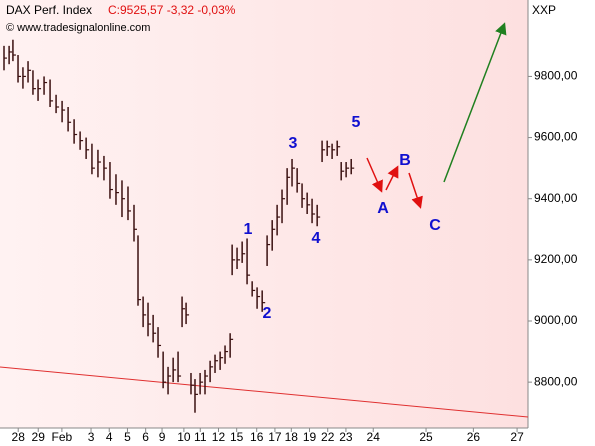  I want to click on x-tick-label: 17, so click(275, 437).